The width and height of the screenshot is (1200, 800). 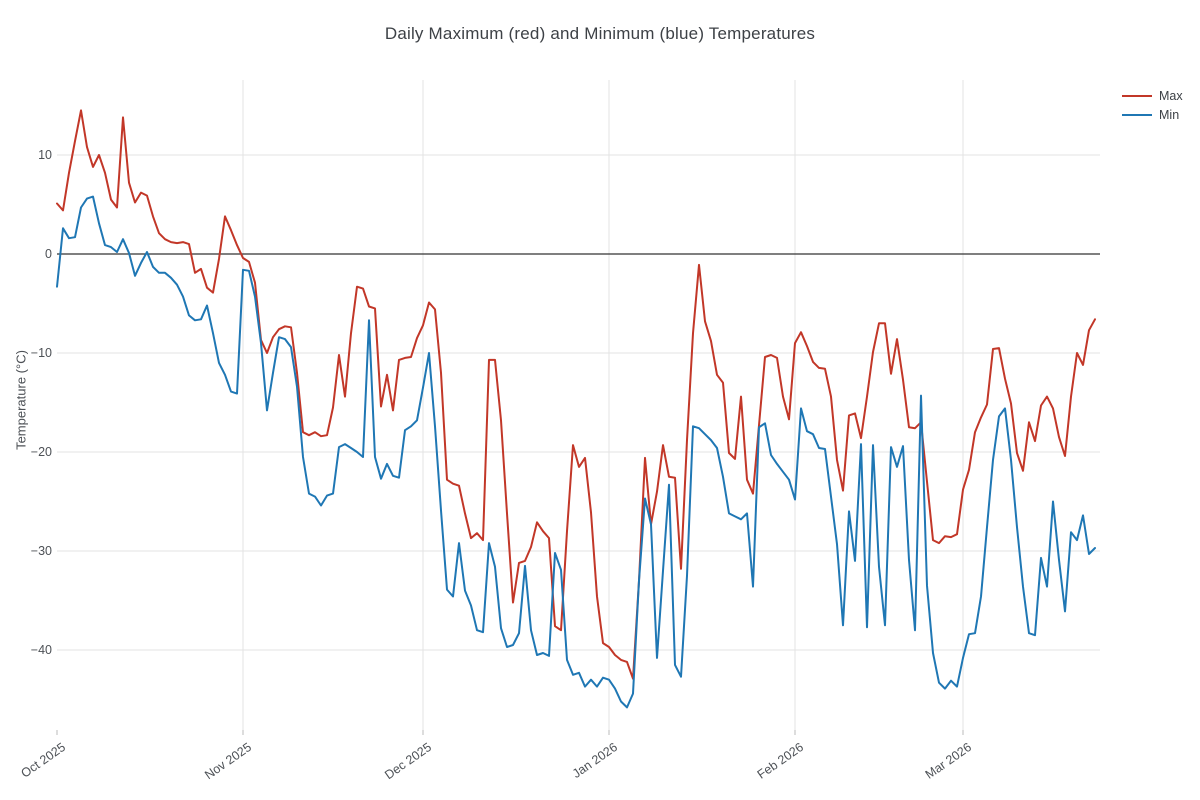 What do you see at coordinates (1137, 95) in the screenshot?
I see `max-line-swatch-icon` at bounding box center [1137, 95].